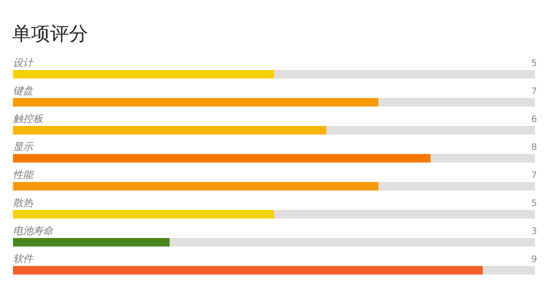  I want to click on title: 单项评分, so click(50, 34).